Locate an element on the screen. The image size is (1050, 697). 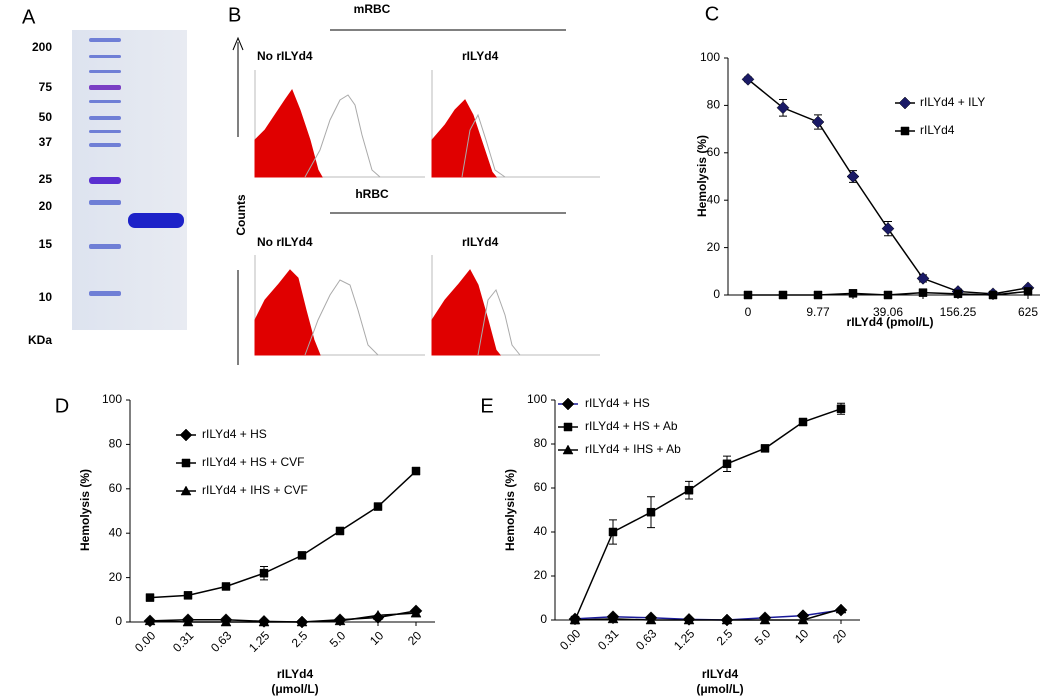
marker-label: 37 is located at coordinates (46, 142).